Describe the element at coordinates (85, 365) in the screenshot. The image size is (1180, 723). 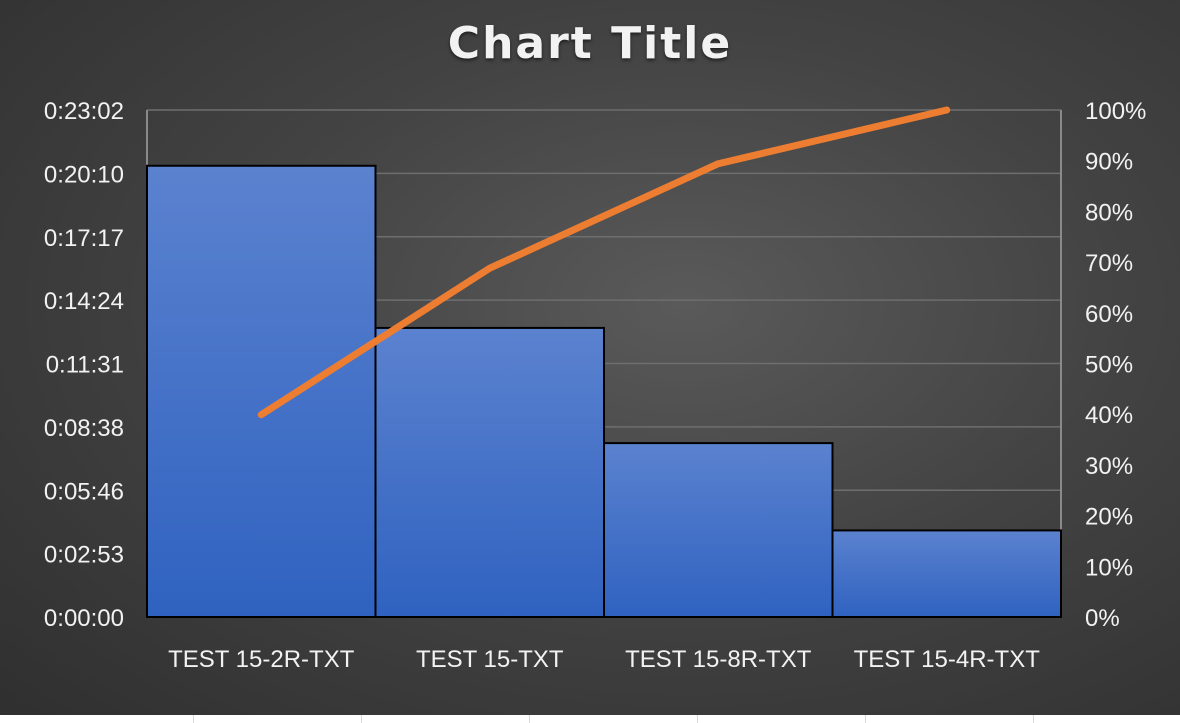
I see `y-left-tick-label: 0:11:31` at that location.